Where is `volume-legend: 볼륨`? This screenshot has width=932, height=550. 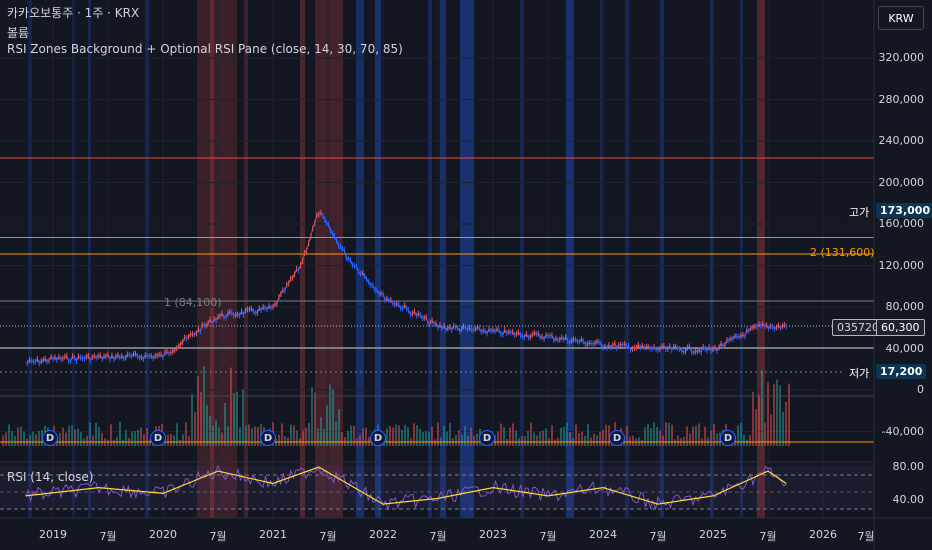
volume-legend: 볼륨 is located at coordinates (18, 33).